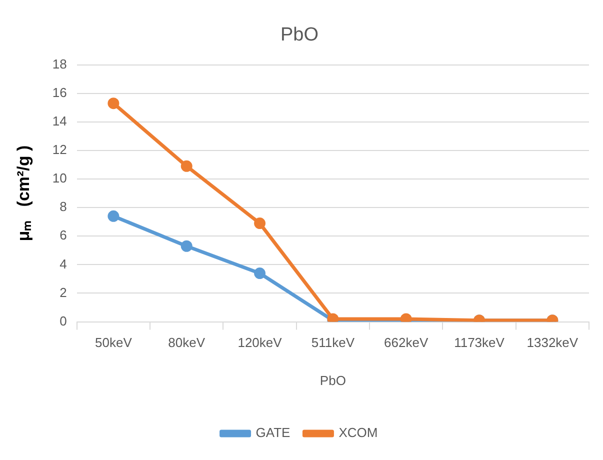 The width and height of the screenshot is (603, 460). Describe the element at coordinates (59, 64) in the screenshot. I see `y-tick-label: 18` at that location.